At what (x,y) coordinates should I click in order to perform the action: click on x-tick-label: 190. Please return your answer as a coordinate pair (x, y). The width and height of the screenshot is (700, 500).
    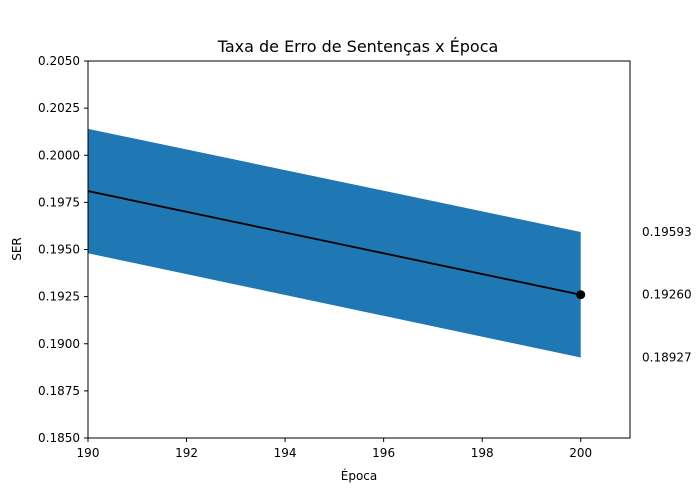
    Looking at the image, I should click on (88, 453).